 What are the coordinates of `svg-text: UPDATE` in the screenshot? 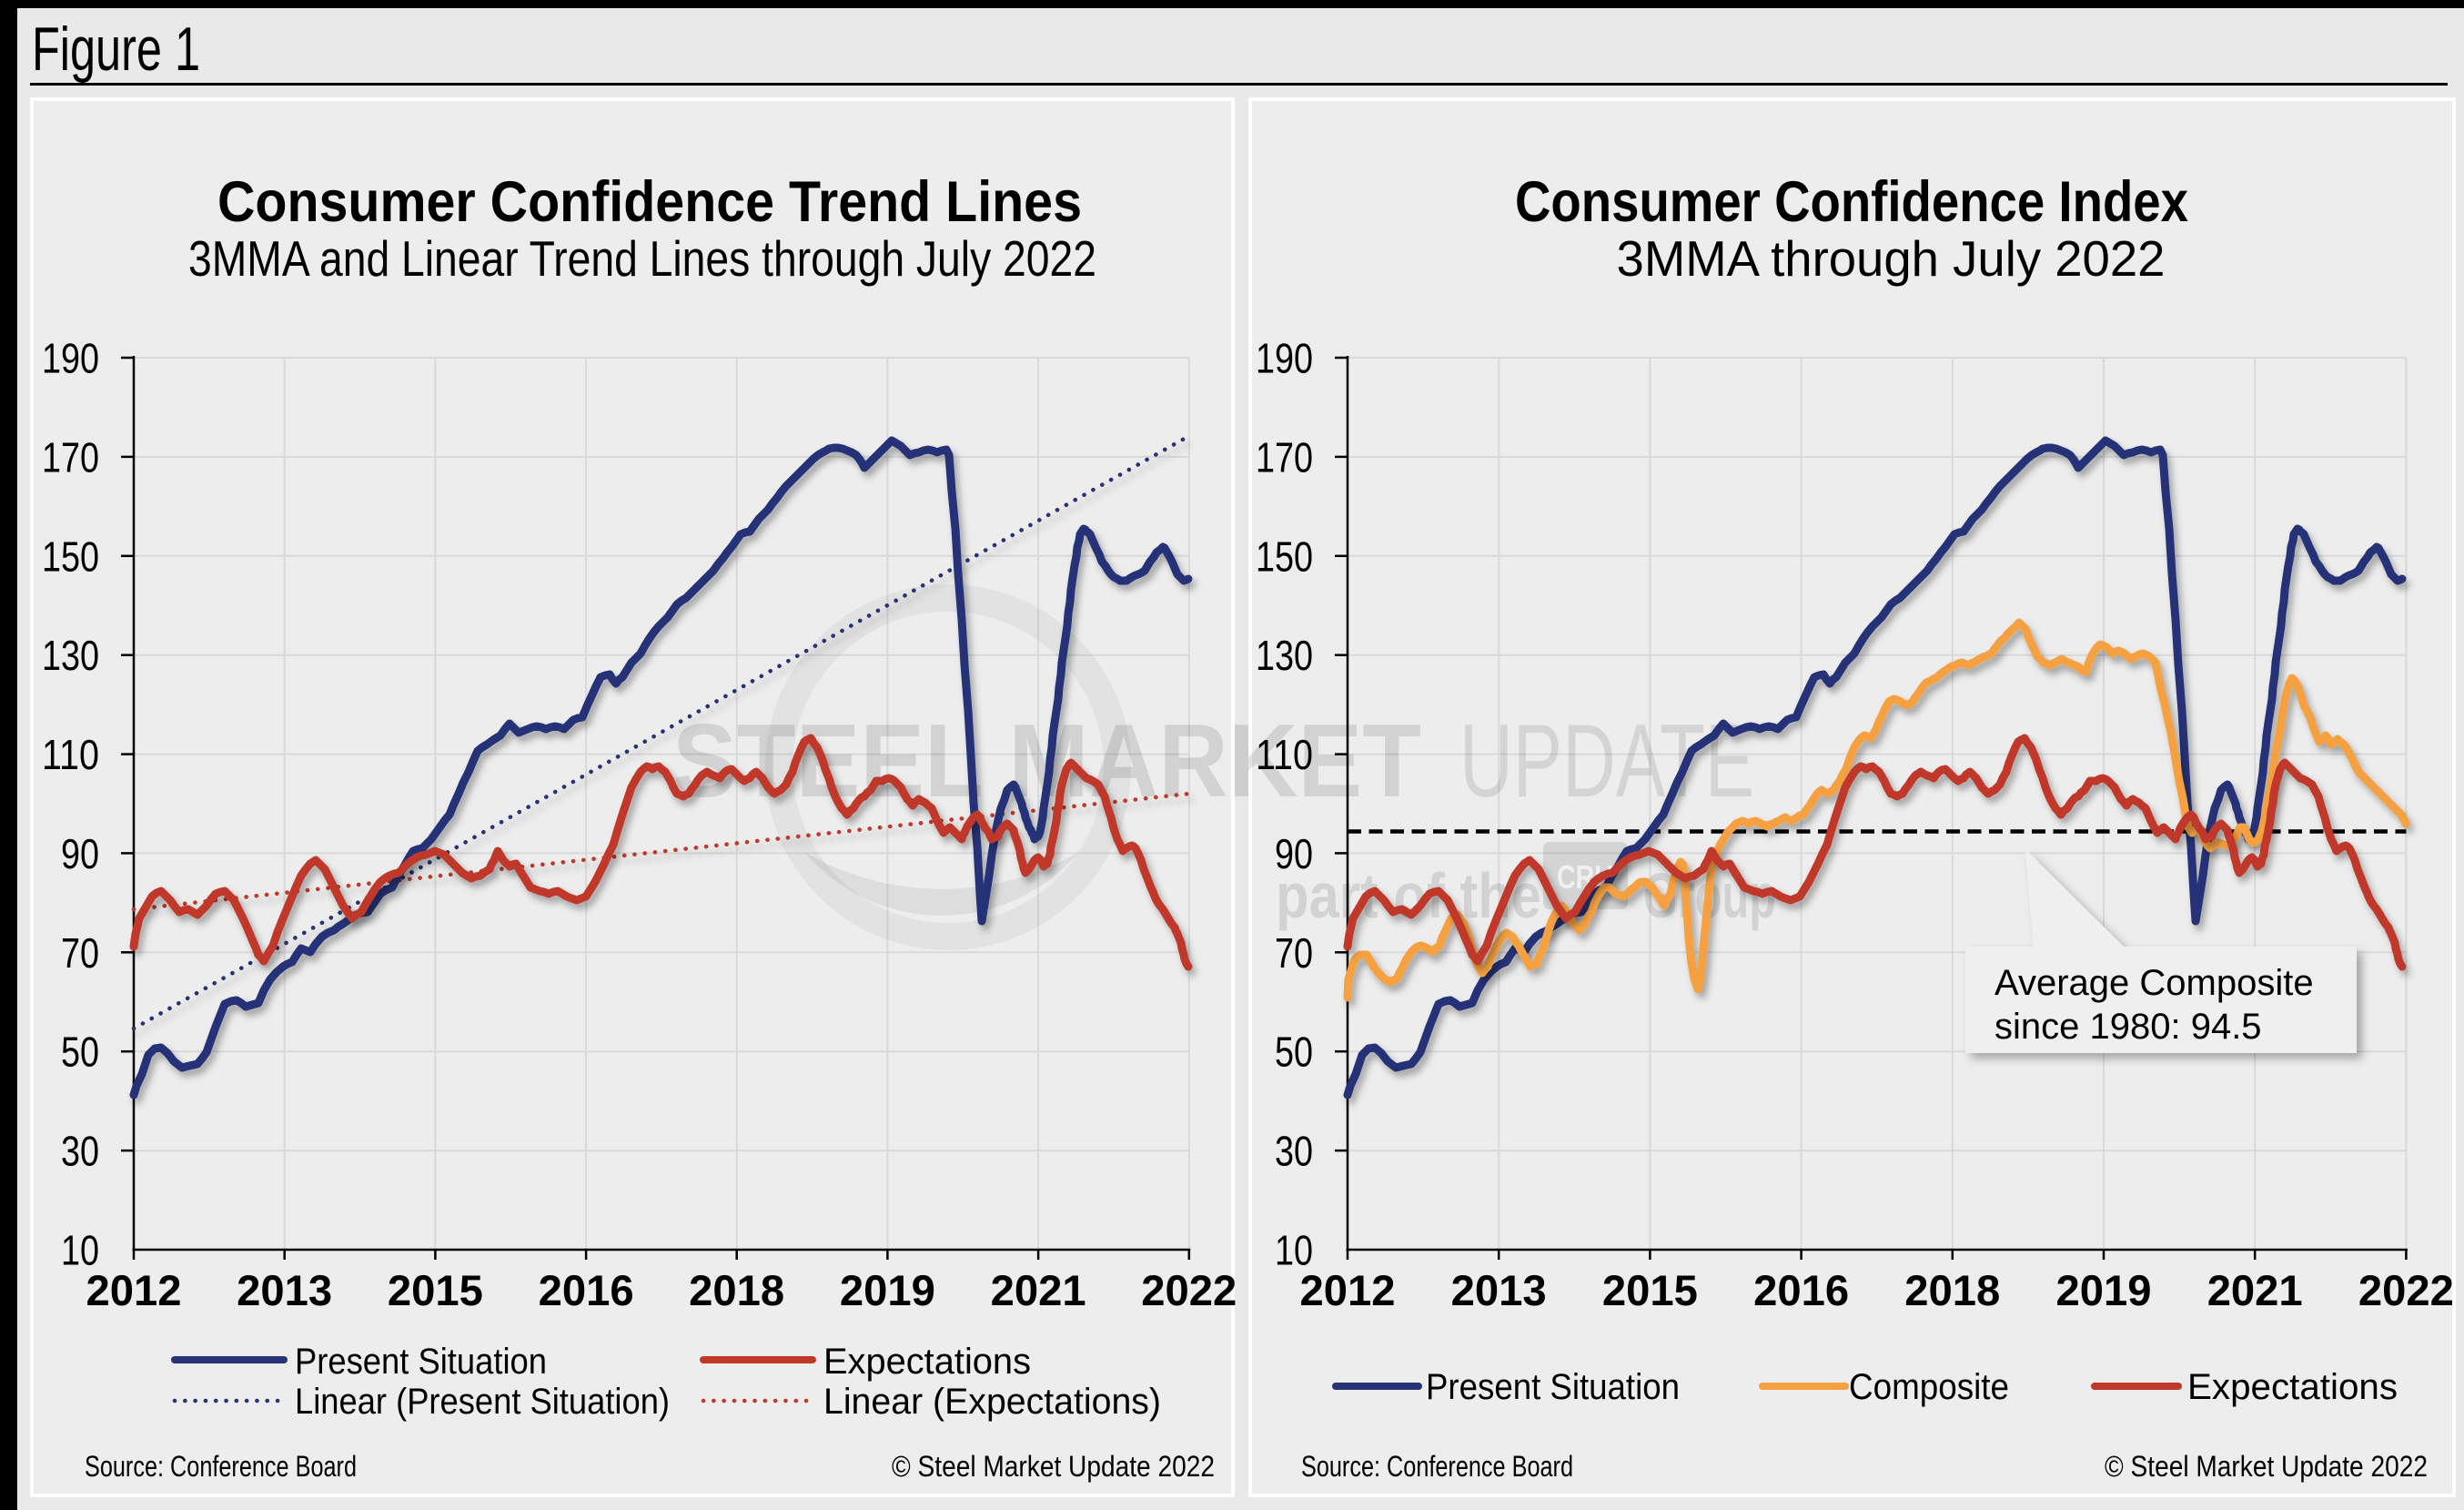 It's located at (1606, 761).